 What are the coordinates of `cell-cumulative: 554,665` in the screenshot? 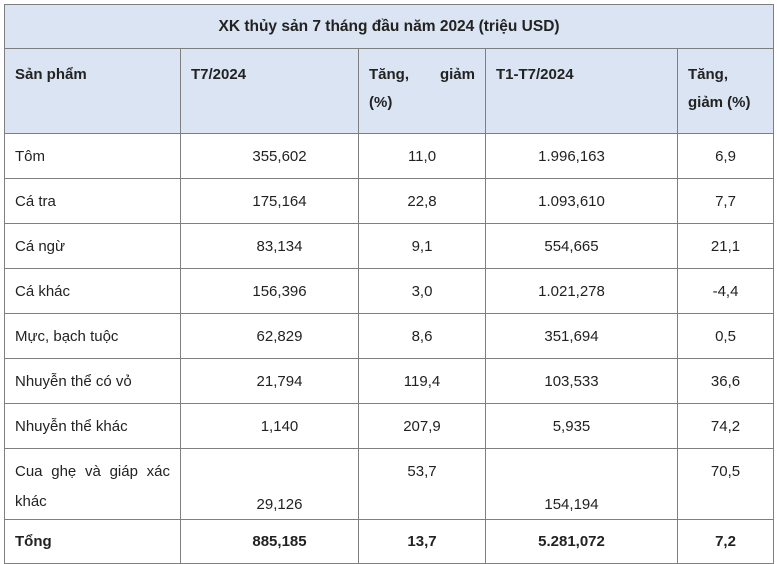 It's located at (581, 246).